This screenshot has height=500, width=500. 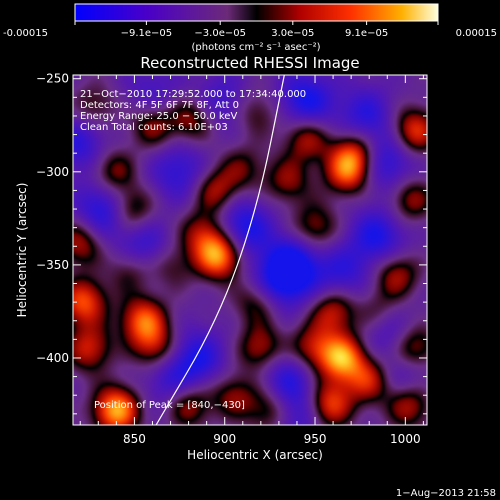 I want to click on annotation-total-counts: Clean Total counts: 6.10E+03, so click(x=154, y=127).